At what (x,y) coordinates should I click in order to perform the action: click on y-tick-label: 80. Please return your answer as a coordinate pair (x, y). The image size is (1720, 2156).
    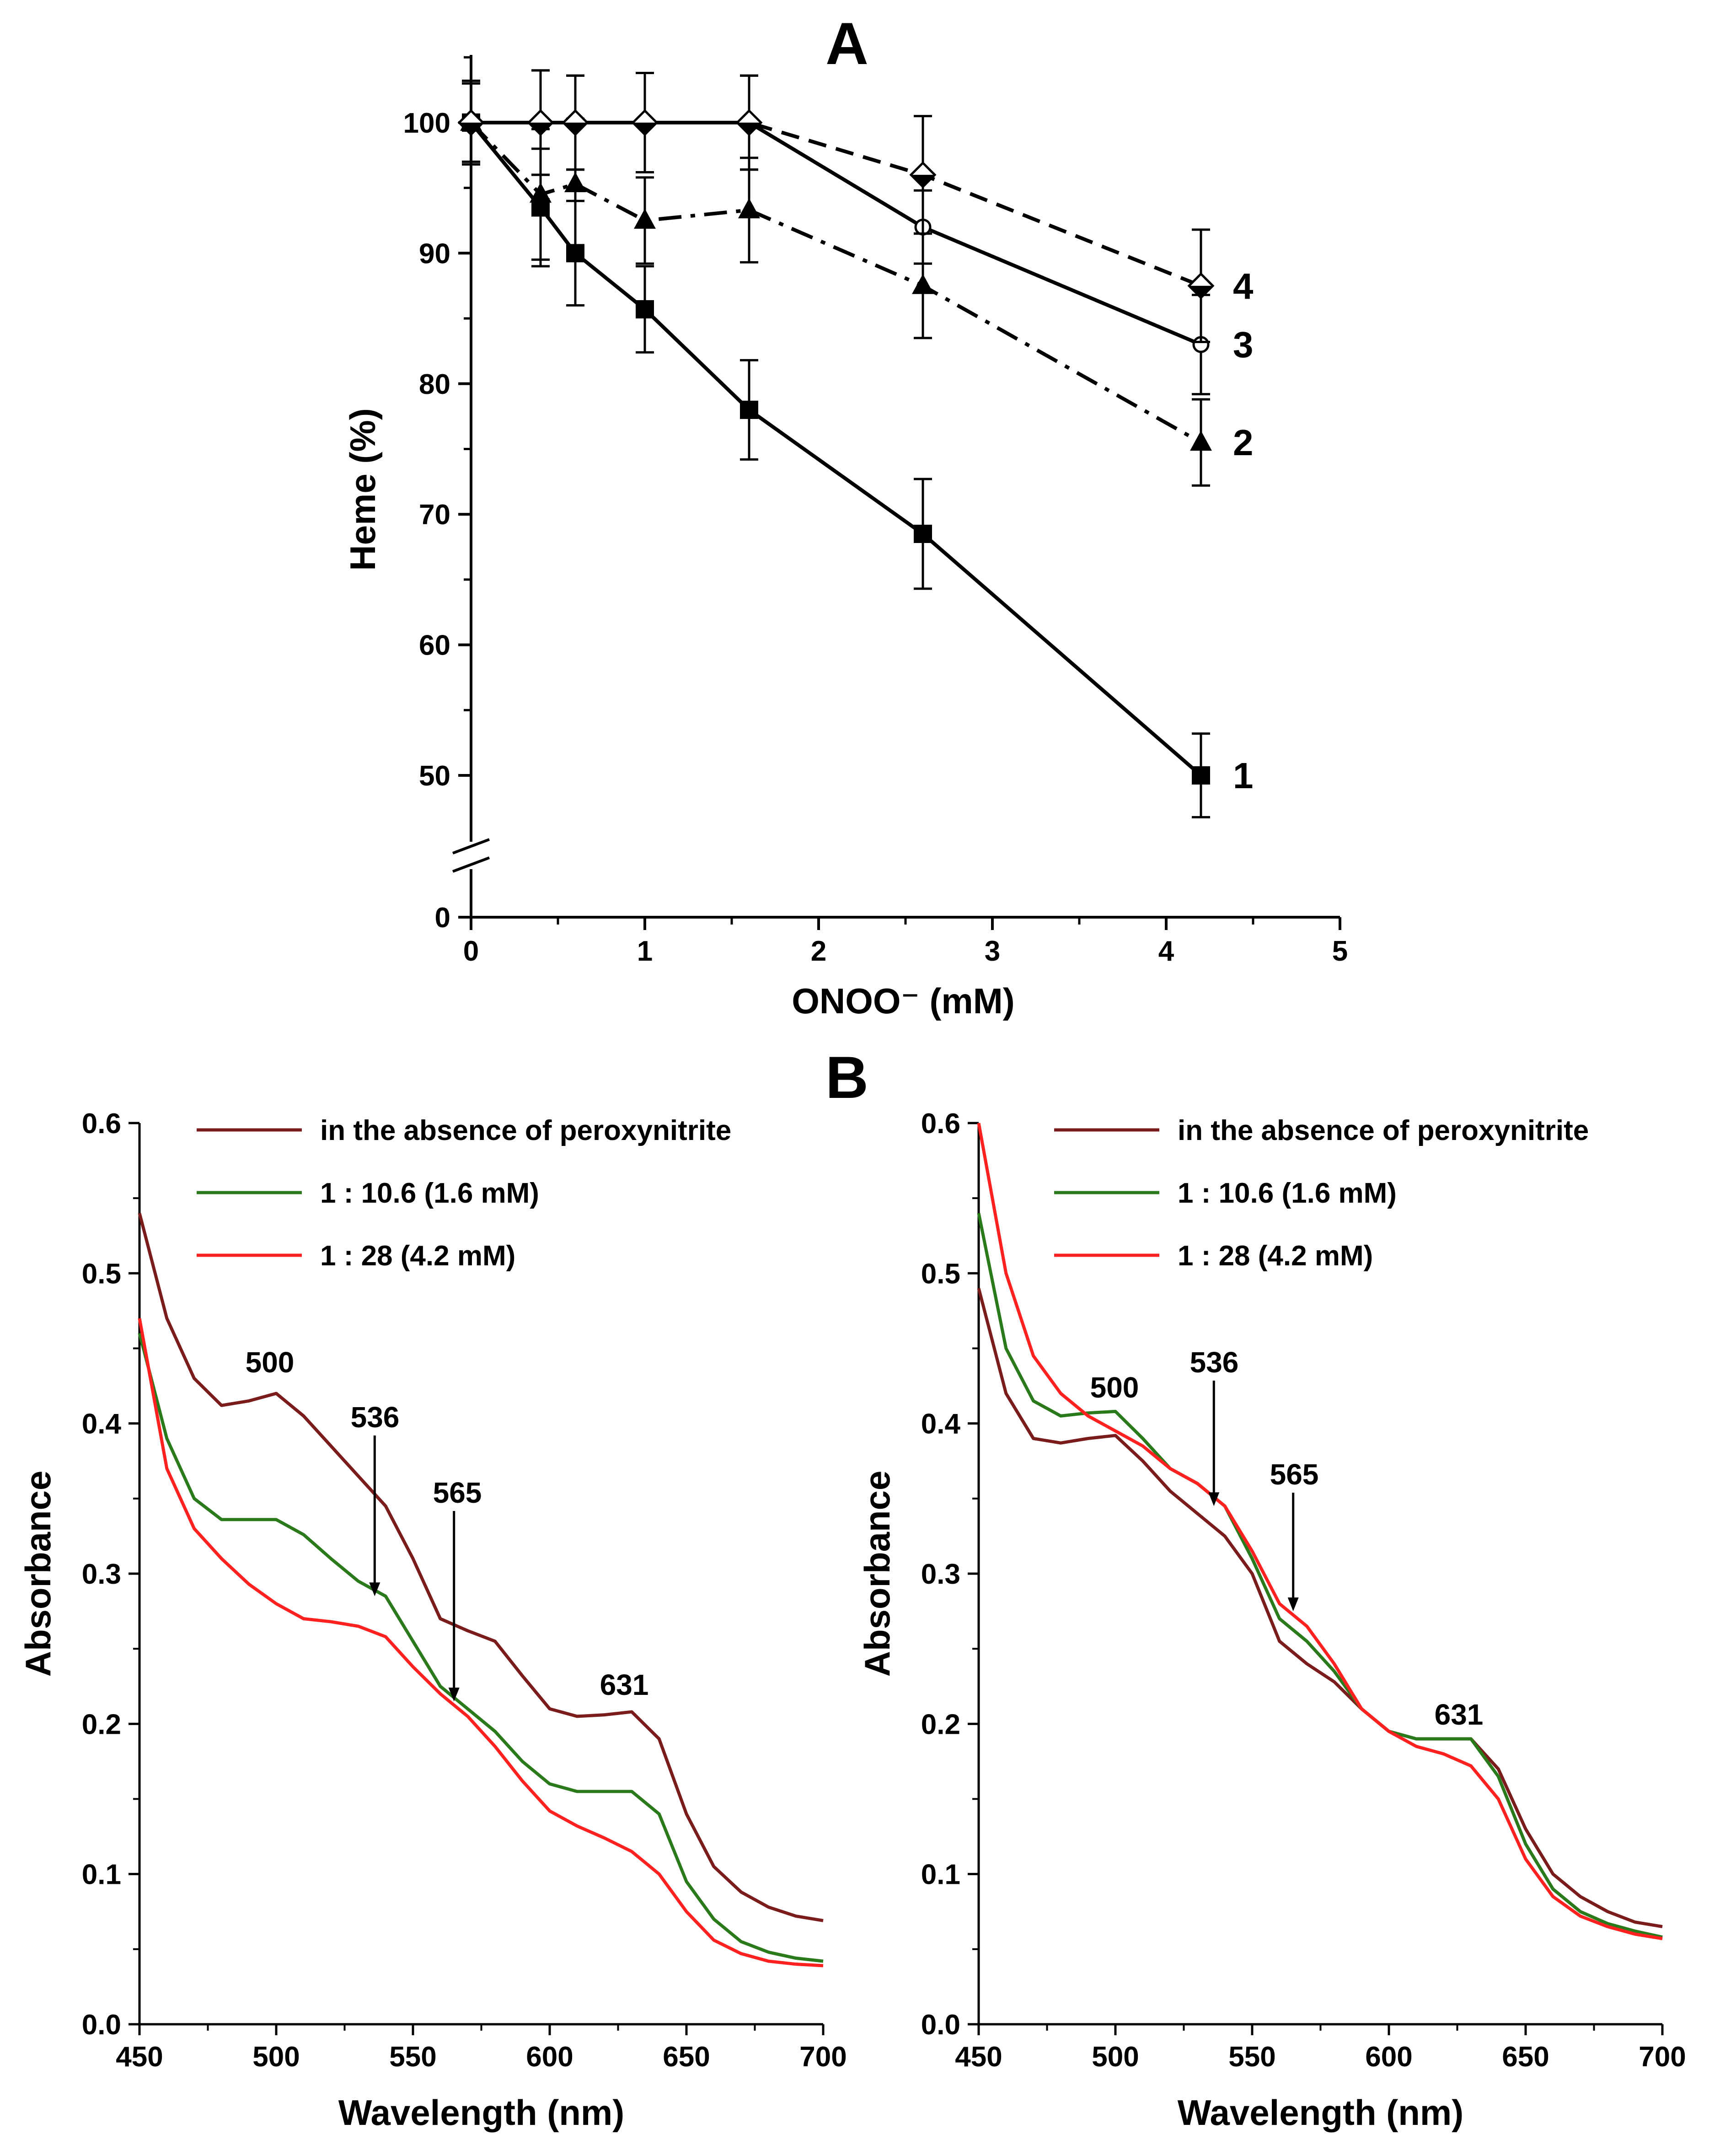
    Looking at the image, I should click on (434, 384).